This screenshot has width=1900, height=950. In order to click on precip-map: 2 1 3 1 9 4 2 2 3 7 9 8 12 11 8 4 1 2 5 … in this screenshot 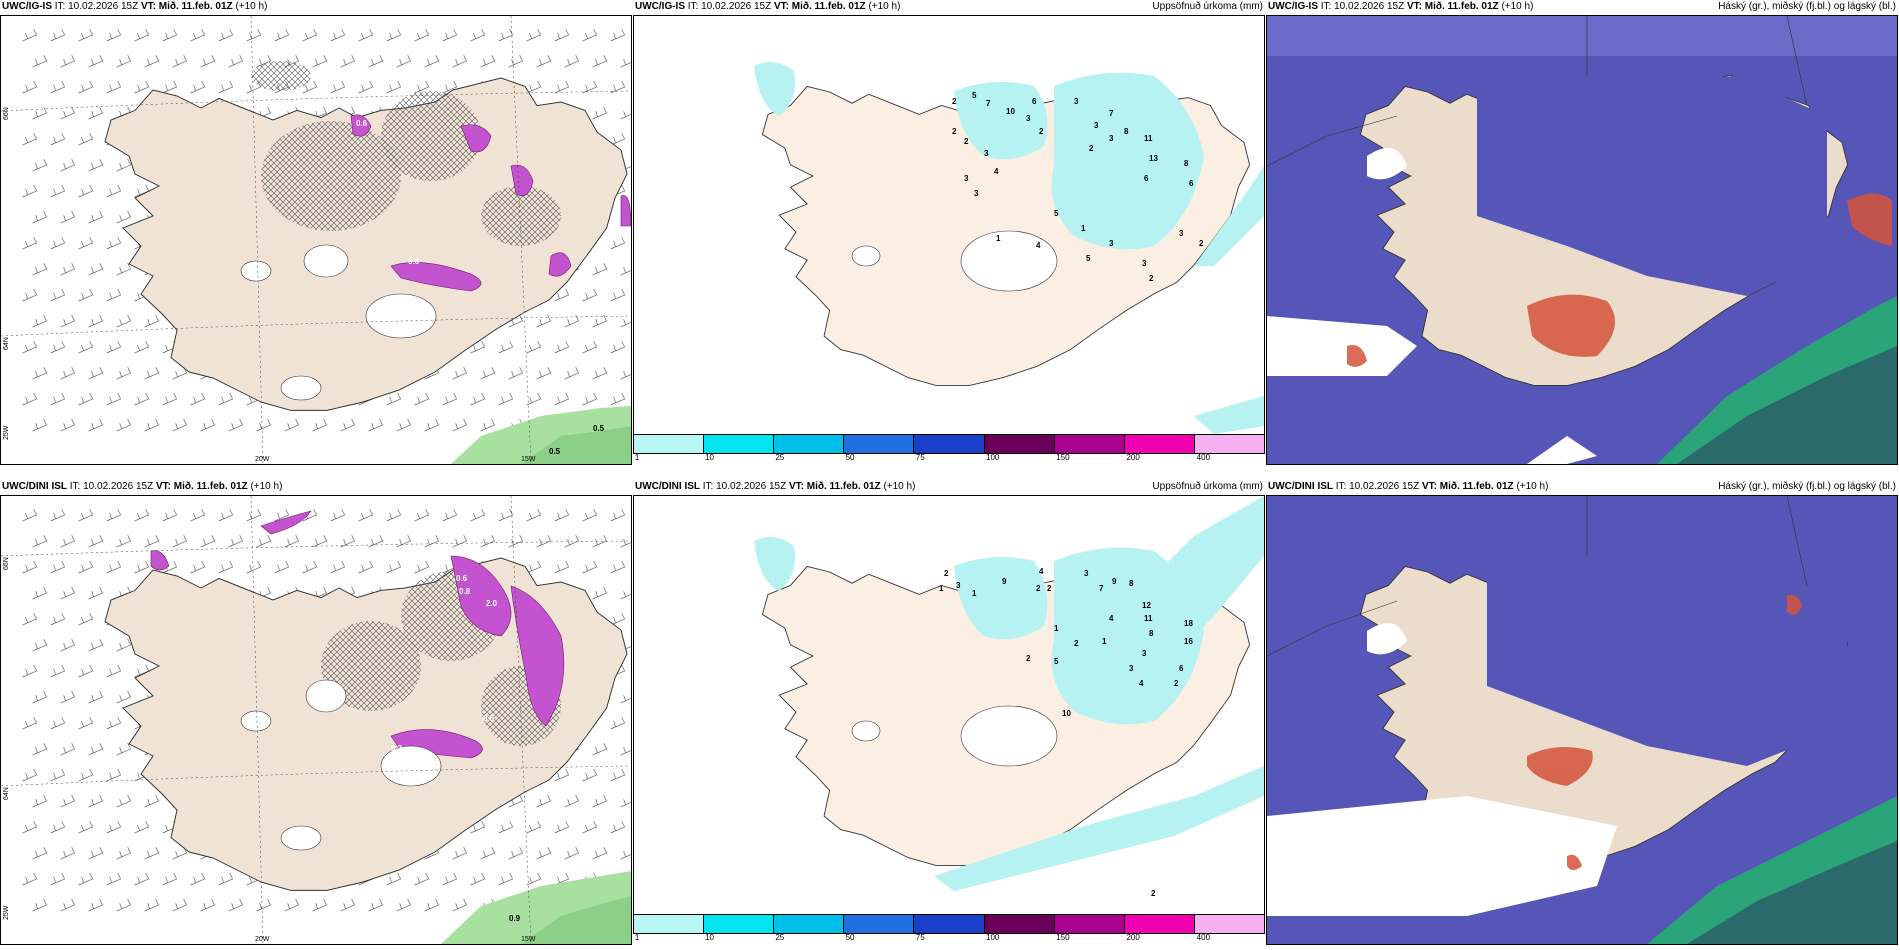, I will do `click(1009, 697)`.